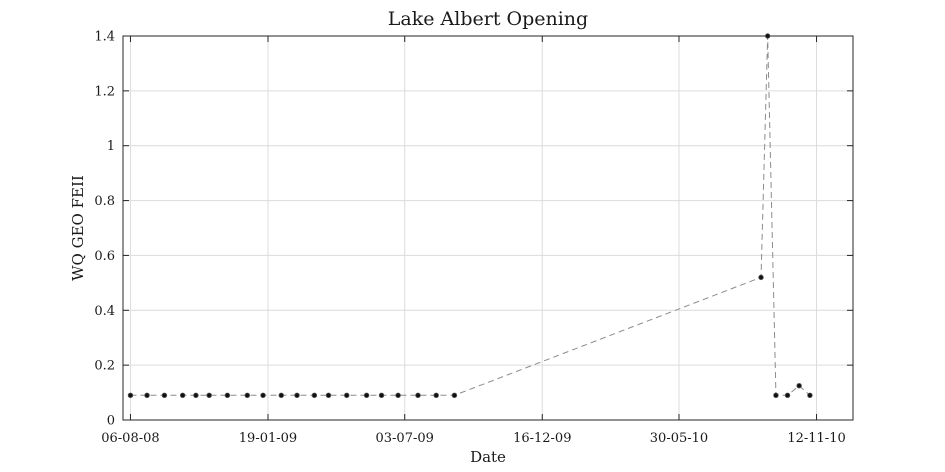 The image size is (945, 472). I want to click on x-tick-label: 19-01-09, so click(268, 438).